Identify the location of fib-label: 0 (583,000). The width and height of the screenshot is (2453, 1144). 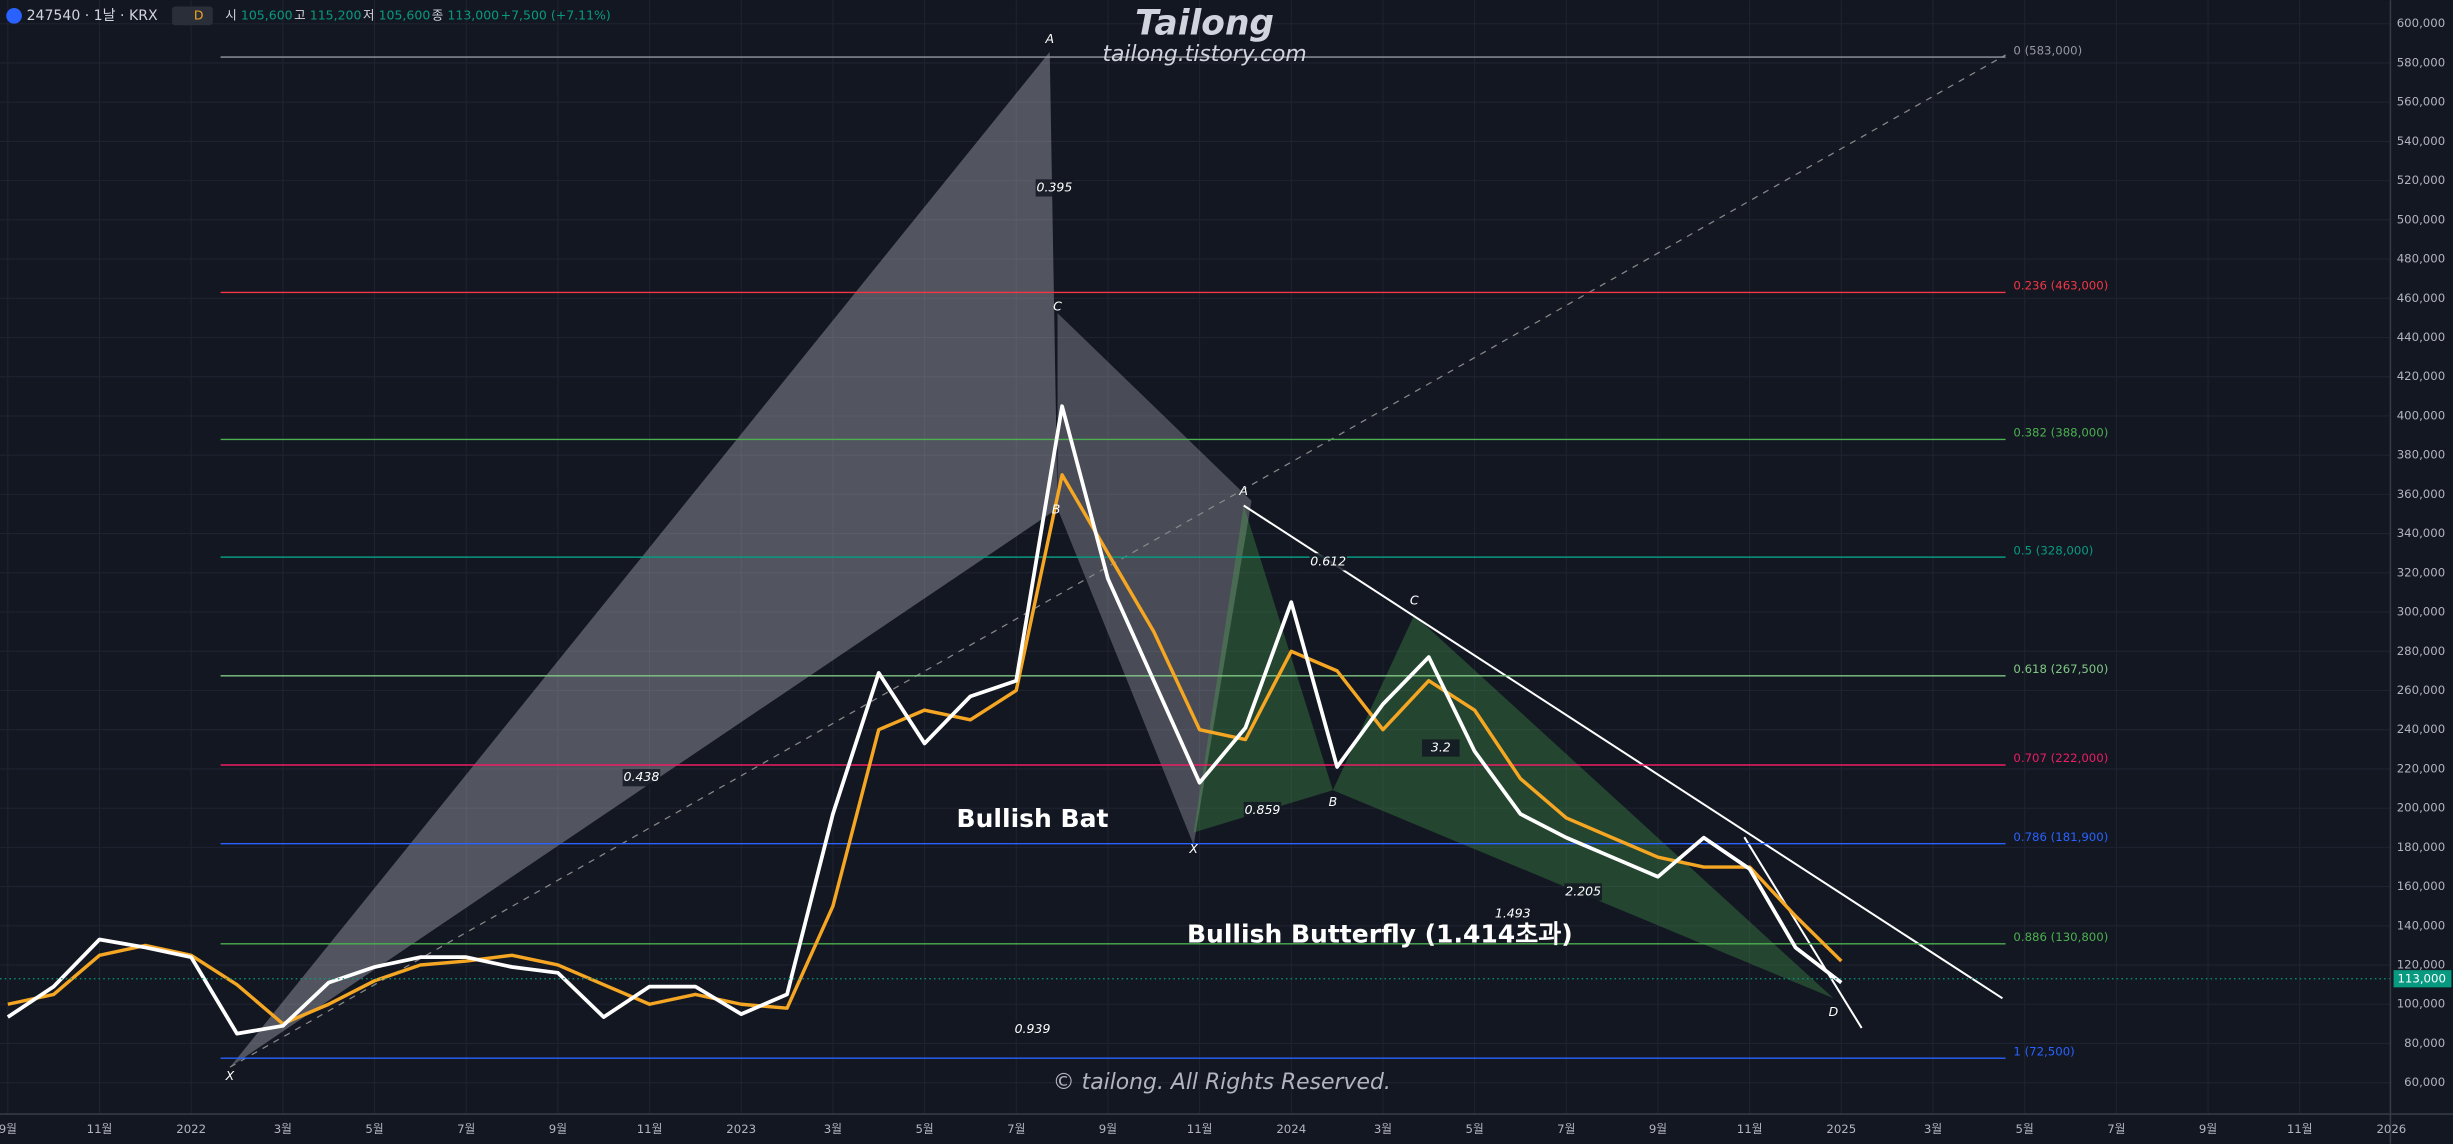
(2047, 50).